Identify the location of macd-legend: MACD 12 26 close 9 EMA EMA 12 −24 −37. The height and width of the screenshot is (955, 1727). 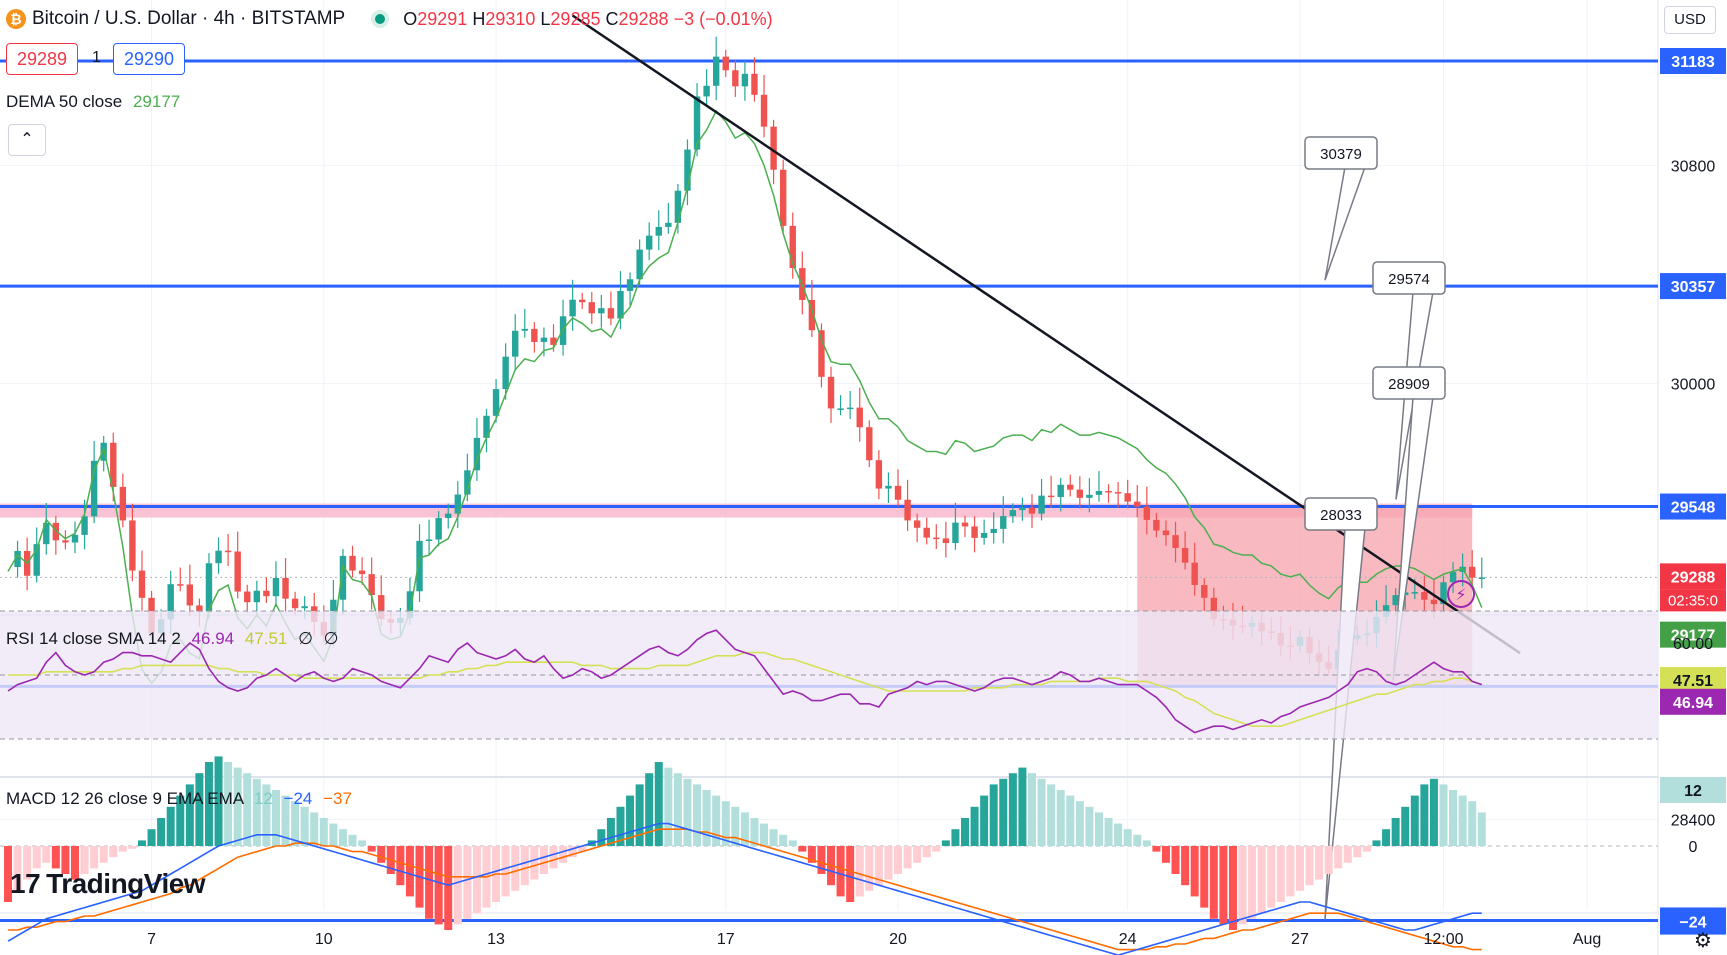
(179, 798).